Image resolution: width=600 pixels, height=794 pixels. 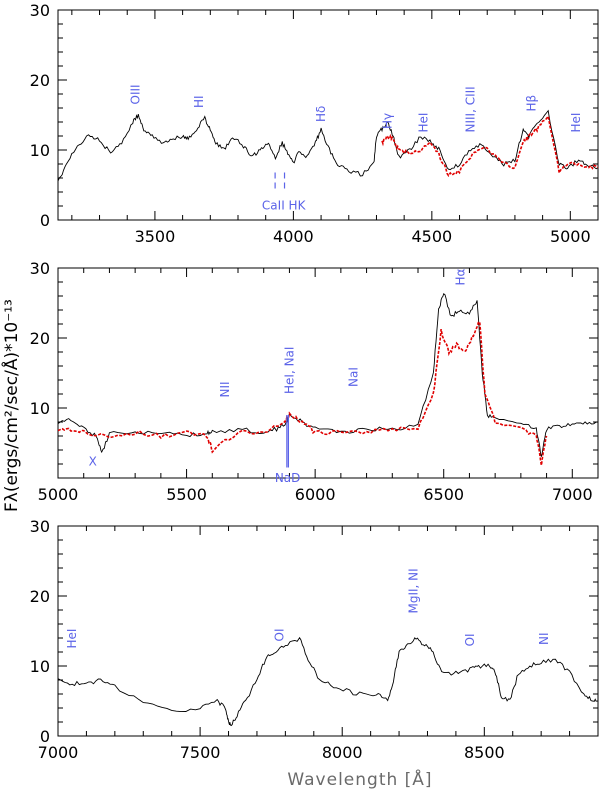 I want to click on x-tick-label: 8000, so click(x=342, y=752).